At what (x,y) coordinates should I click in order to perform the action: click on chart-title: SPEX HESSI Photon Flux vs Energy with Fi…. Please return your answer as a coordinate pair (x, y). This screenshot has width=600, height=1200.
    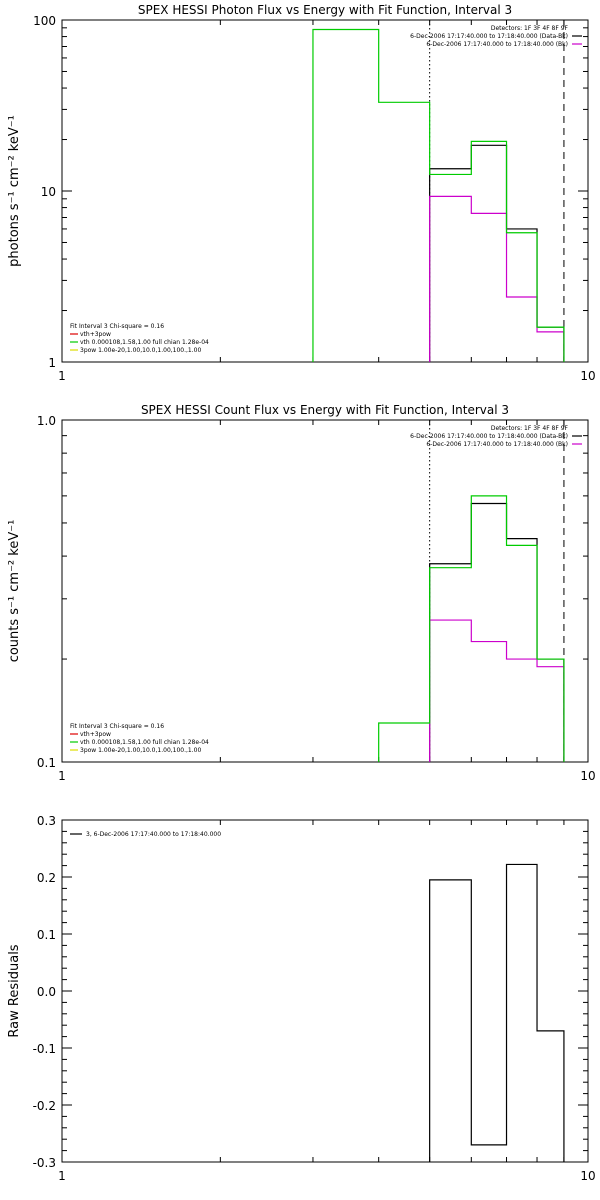
    Looking at the image, I should click on (325, 10).